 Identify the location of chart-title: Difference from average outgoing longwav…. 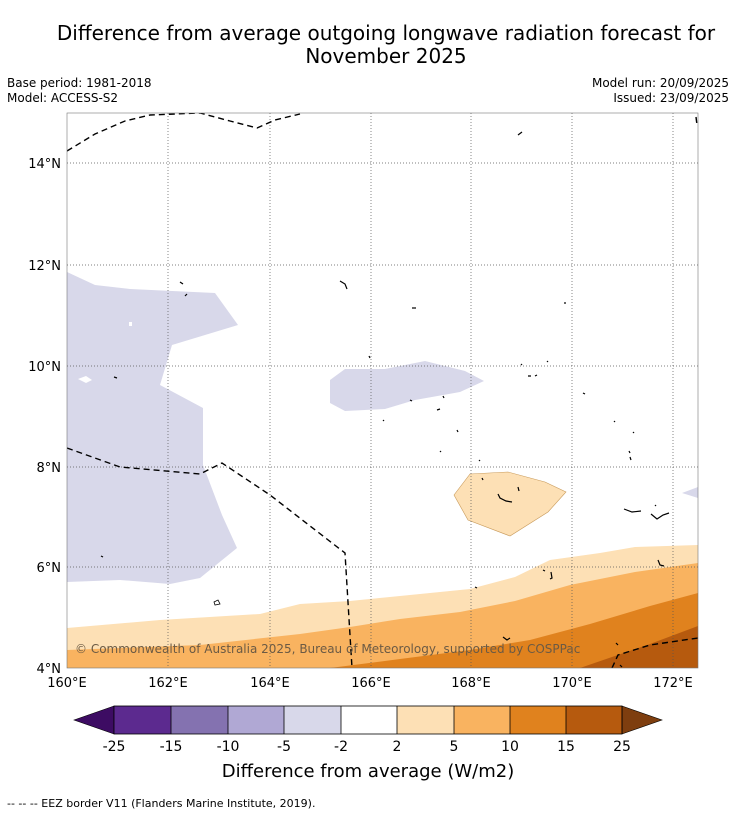
(368, 45).